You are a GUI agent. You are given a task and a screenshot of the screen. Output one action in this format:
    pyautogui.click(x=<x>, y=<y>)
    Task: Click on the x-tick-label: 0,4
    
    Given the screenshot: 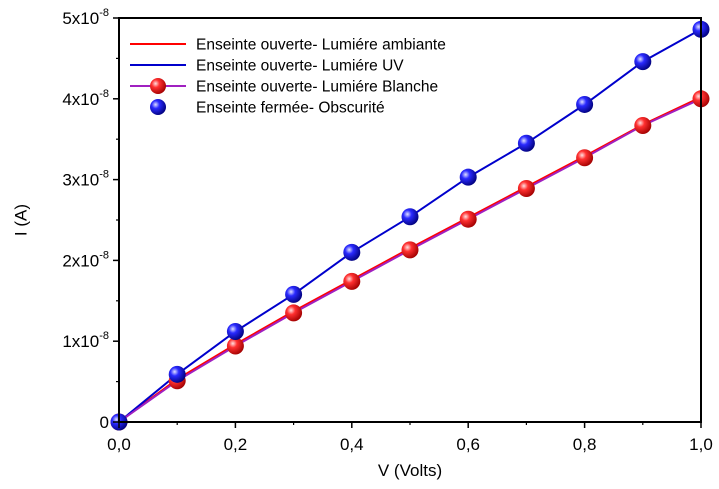 What is the action you would take?
    pyautogui.click(x=352, y=444)
    